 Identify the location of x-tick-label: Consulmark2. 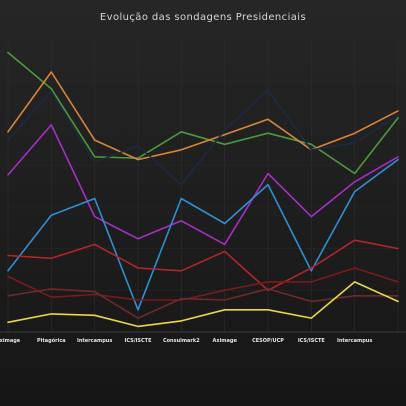
(181, 341).